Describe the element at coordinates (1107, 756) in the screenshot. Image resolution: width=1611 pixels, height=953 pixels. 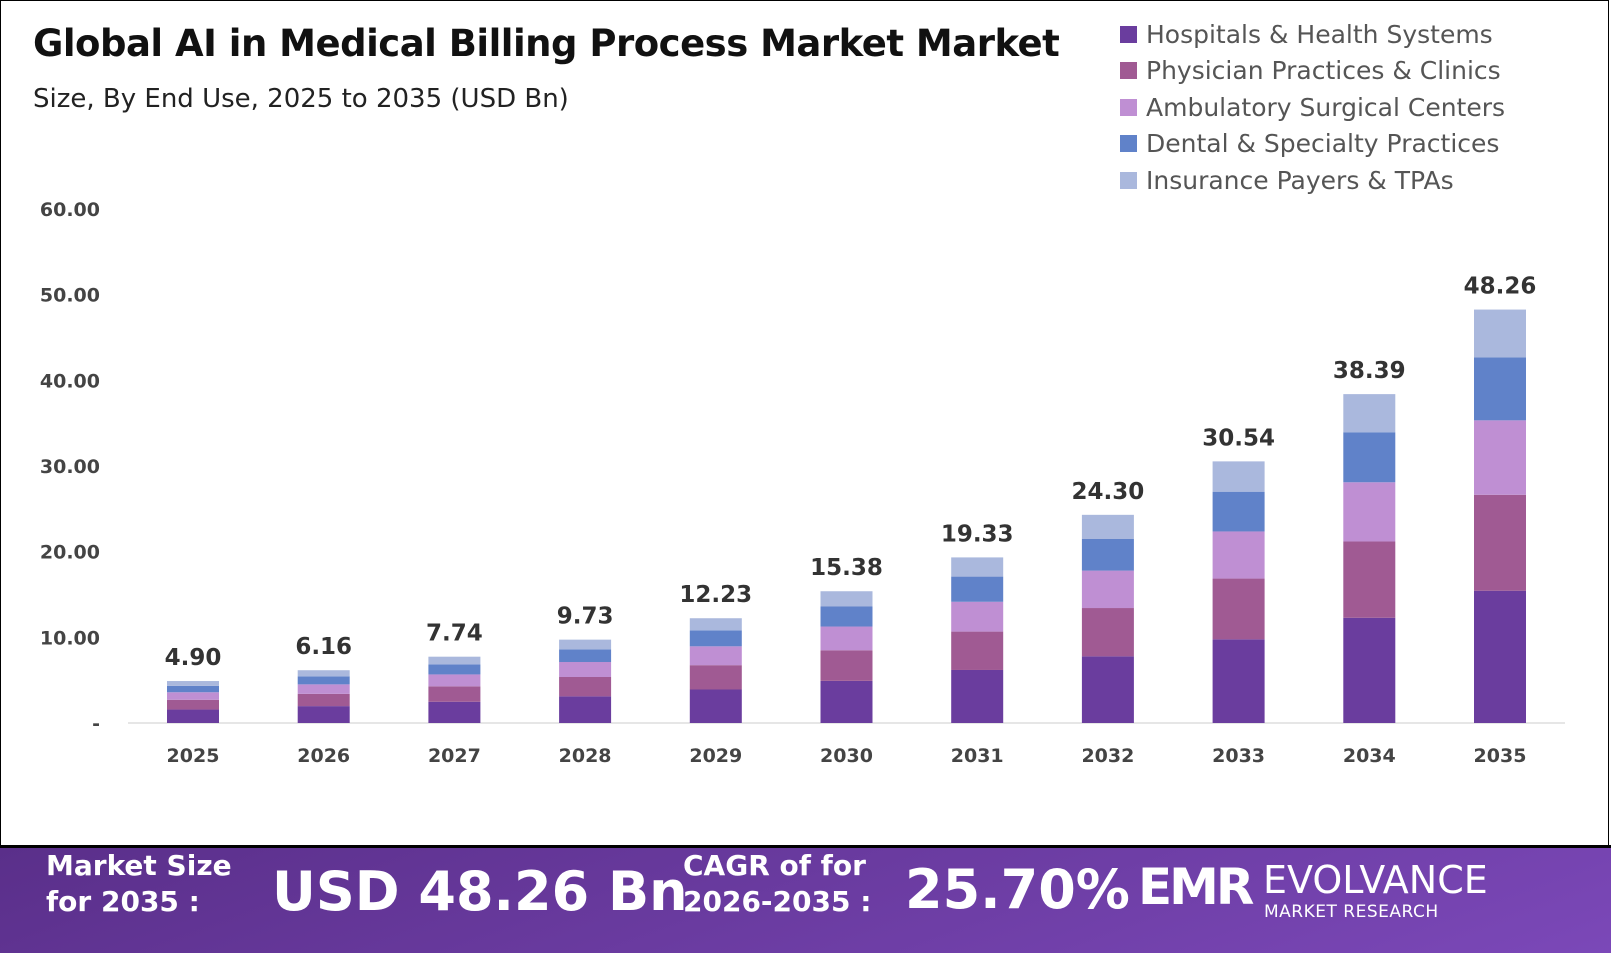
I see `x-tick-label: 2032` at that location.